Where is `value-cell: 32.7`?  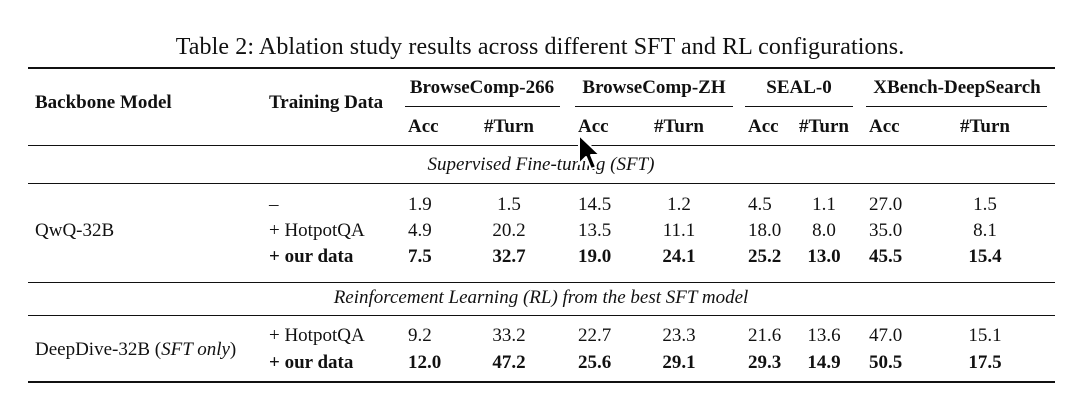 value-cell: 32.7 is located at coordinates (509, 256).